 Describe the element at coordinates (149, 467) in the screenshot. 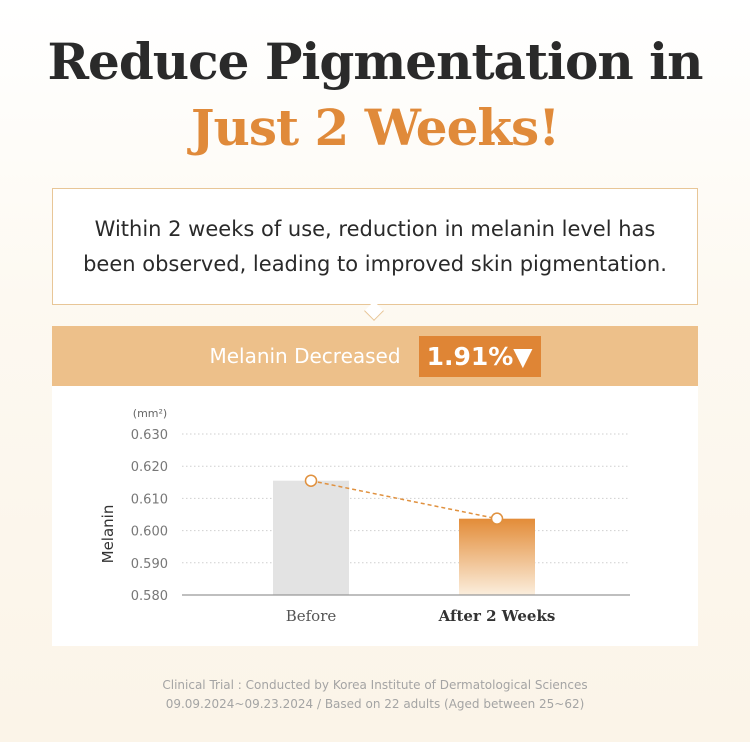

I see `y-tick-label: 0.620` at that location.